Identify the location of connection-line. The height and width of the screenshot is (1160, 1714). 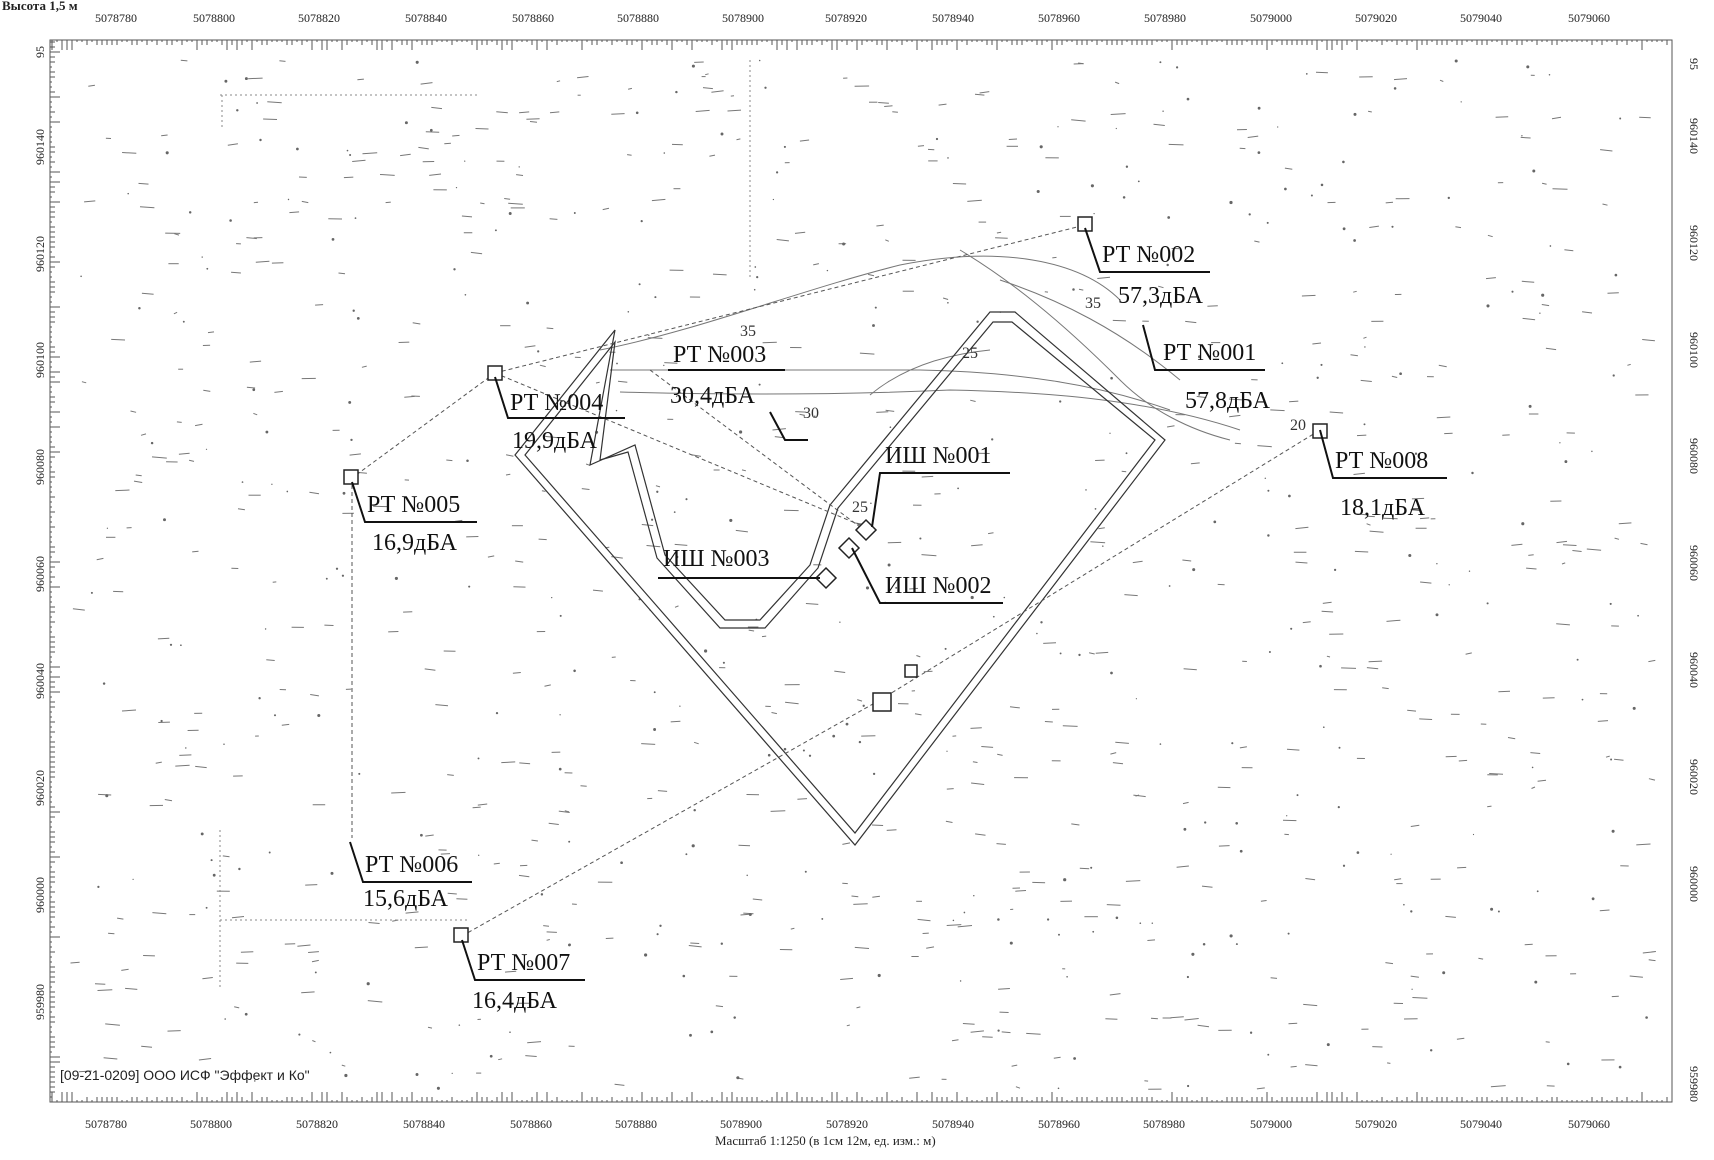
(680, 450).